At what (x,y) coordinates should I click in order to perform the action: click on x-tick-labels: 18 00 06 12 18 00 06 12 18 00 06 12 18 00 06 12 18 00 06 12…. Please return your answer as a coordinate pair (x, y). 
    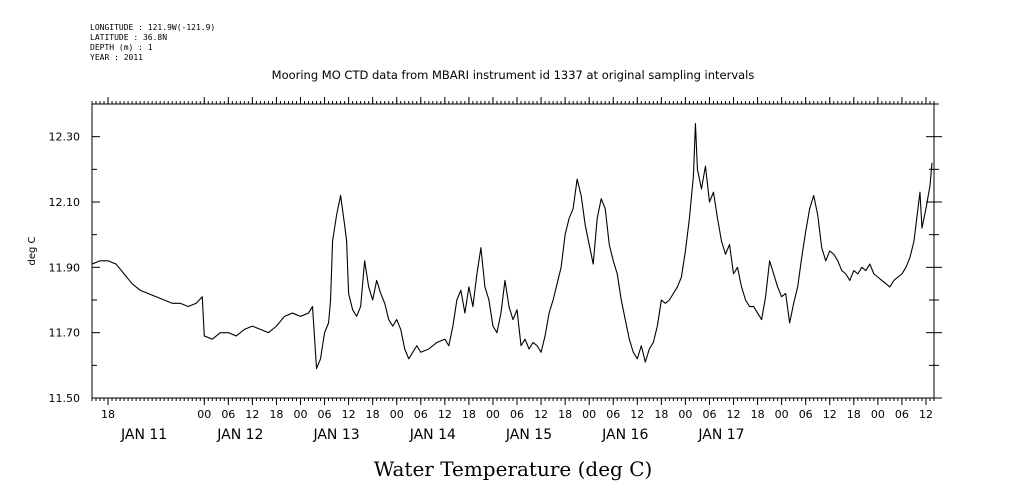
    Looking at the image, I should click on (517, 414).